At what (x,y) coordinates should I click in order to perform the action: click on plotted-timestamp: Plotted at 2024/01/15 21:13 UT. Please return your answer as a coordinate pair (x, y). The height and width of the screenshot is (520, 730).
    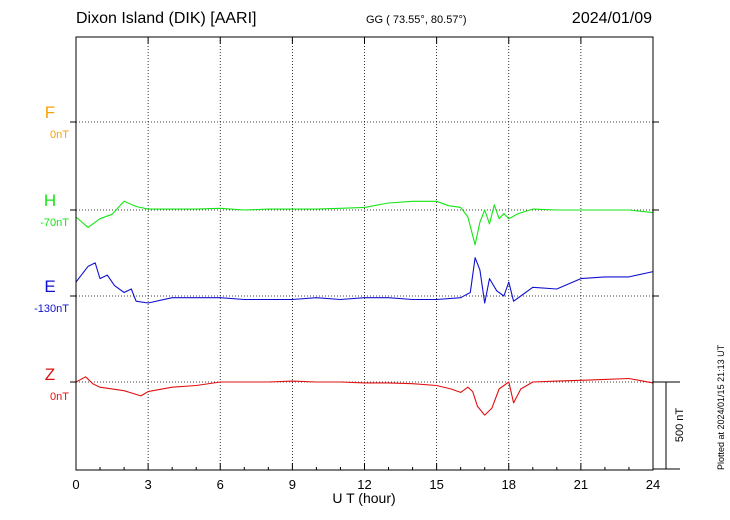
    Looking at the image, I should click on (721, 407).